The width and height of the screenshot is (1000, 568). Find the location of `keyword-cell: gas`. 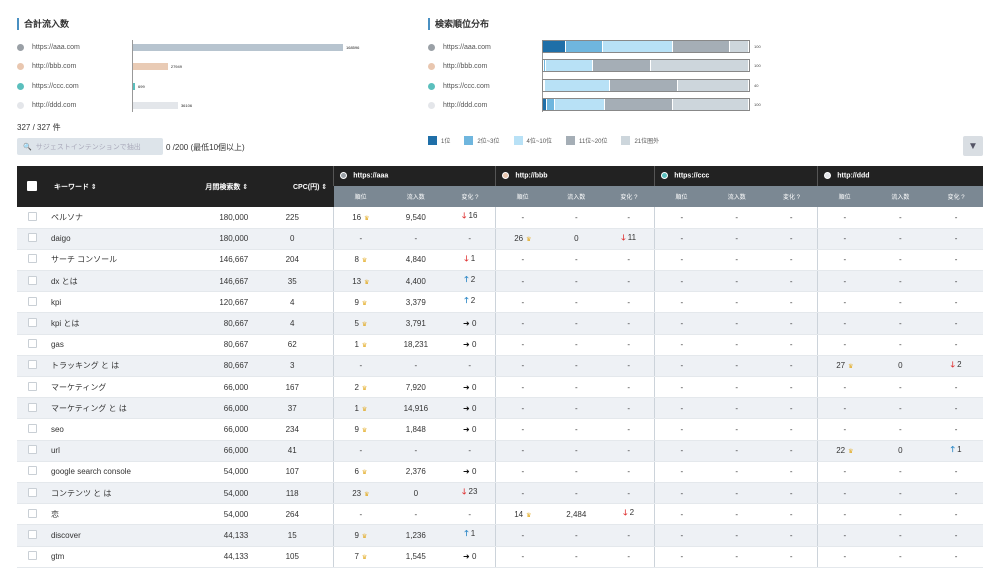

keyword-cell: gas is located at coordinates (99, 345).